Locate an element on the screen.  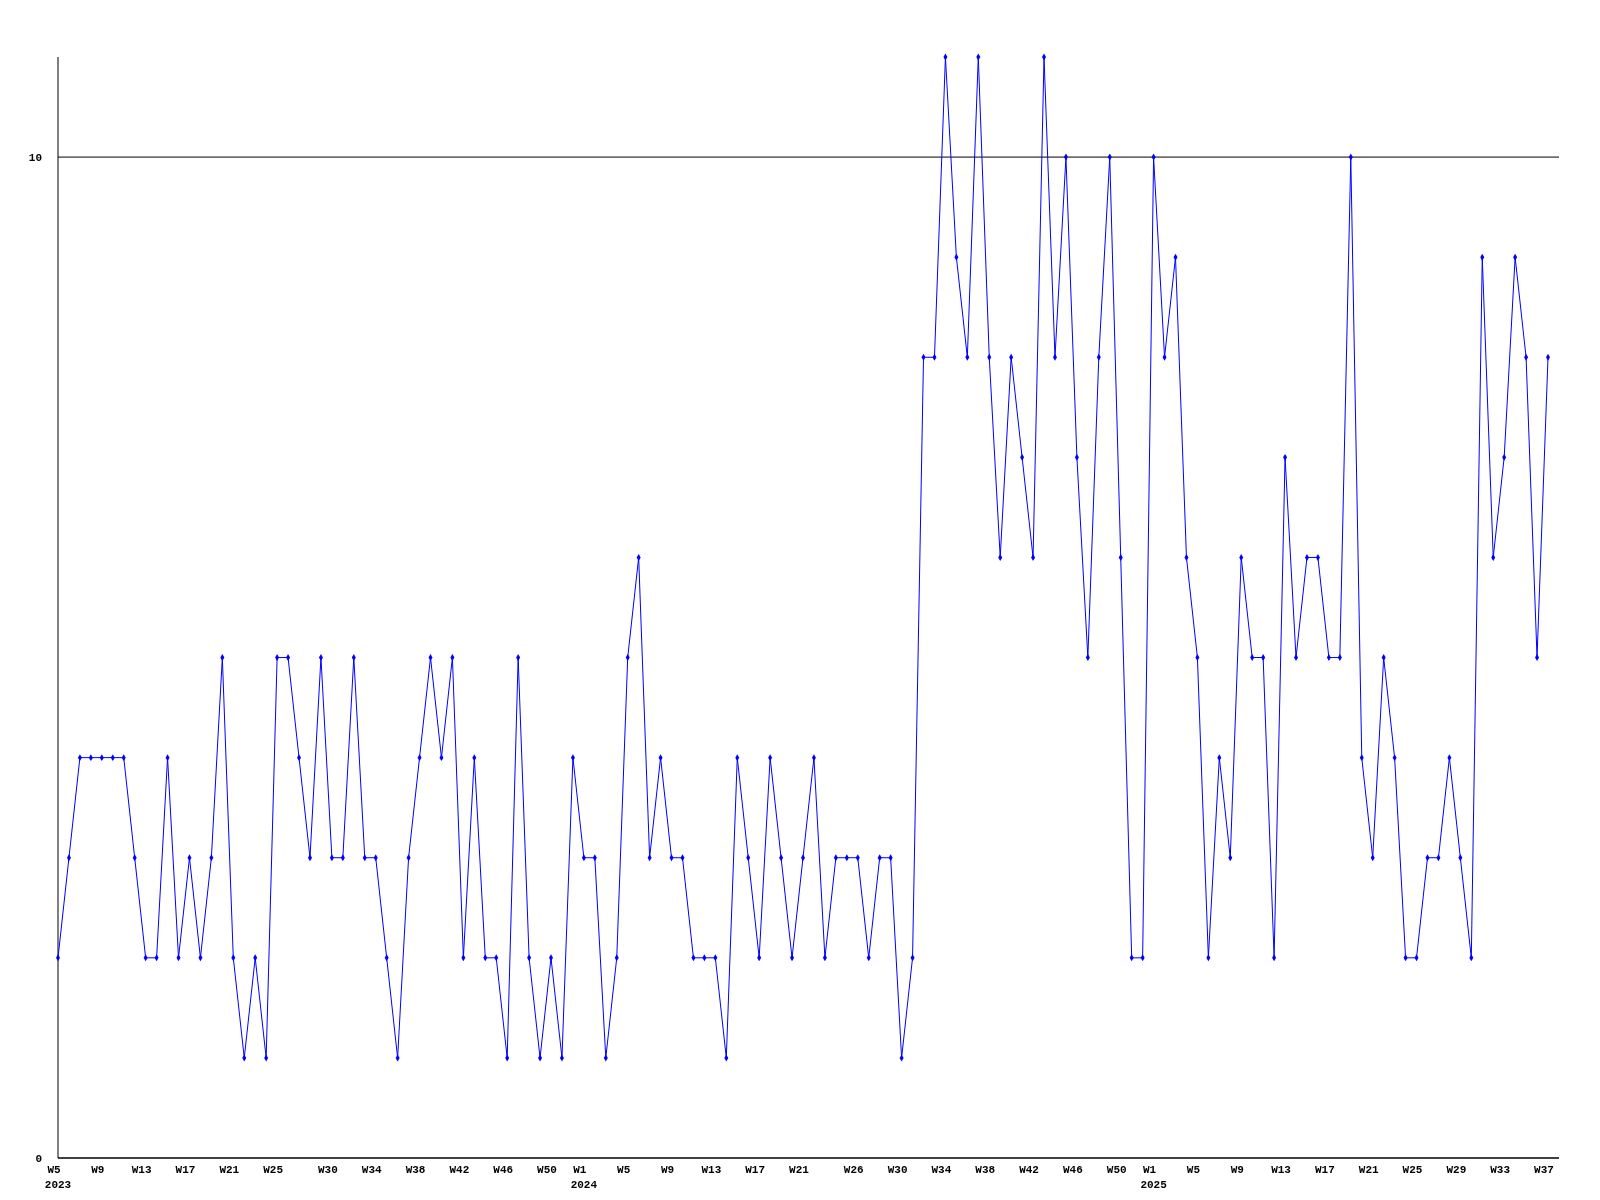
y-tick-label: 0 is located at coordinates (38, 1159).